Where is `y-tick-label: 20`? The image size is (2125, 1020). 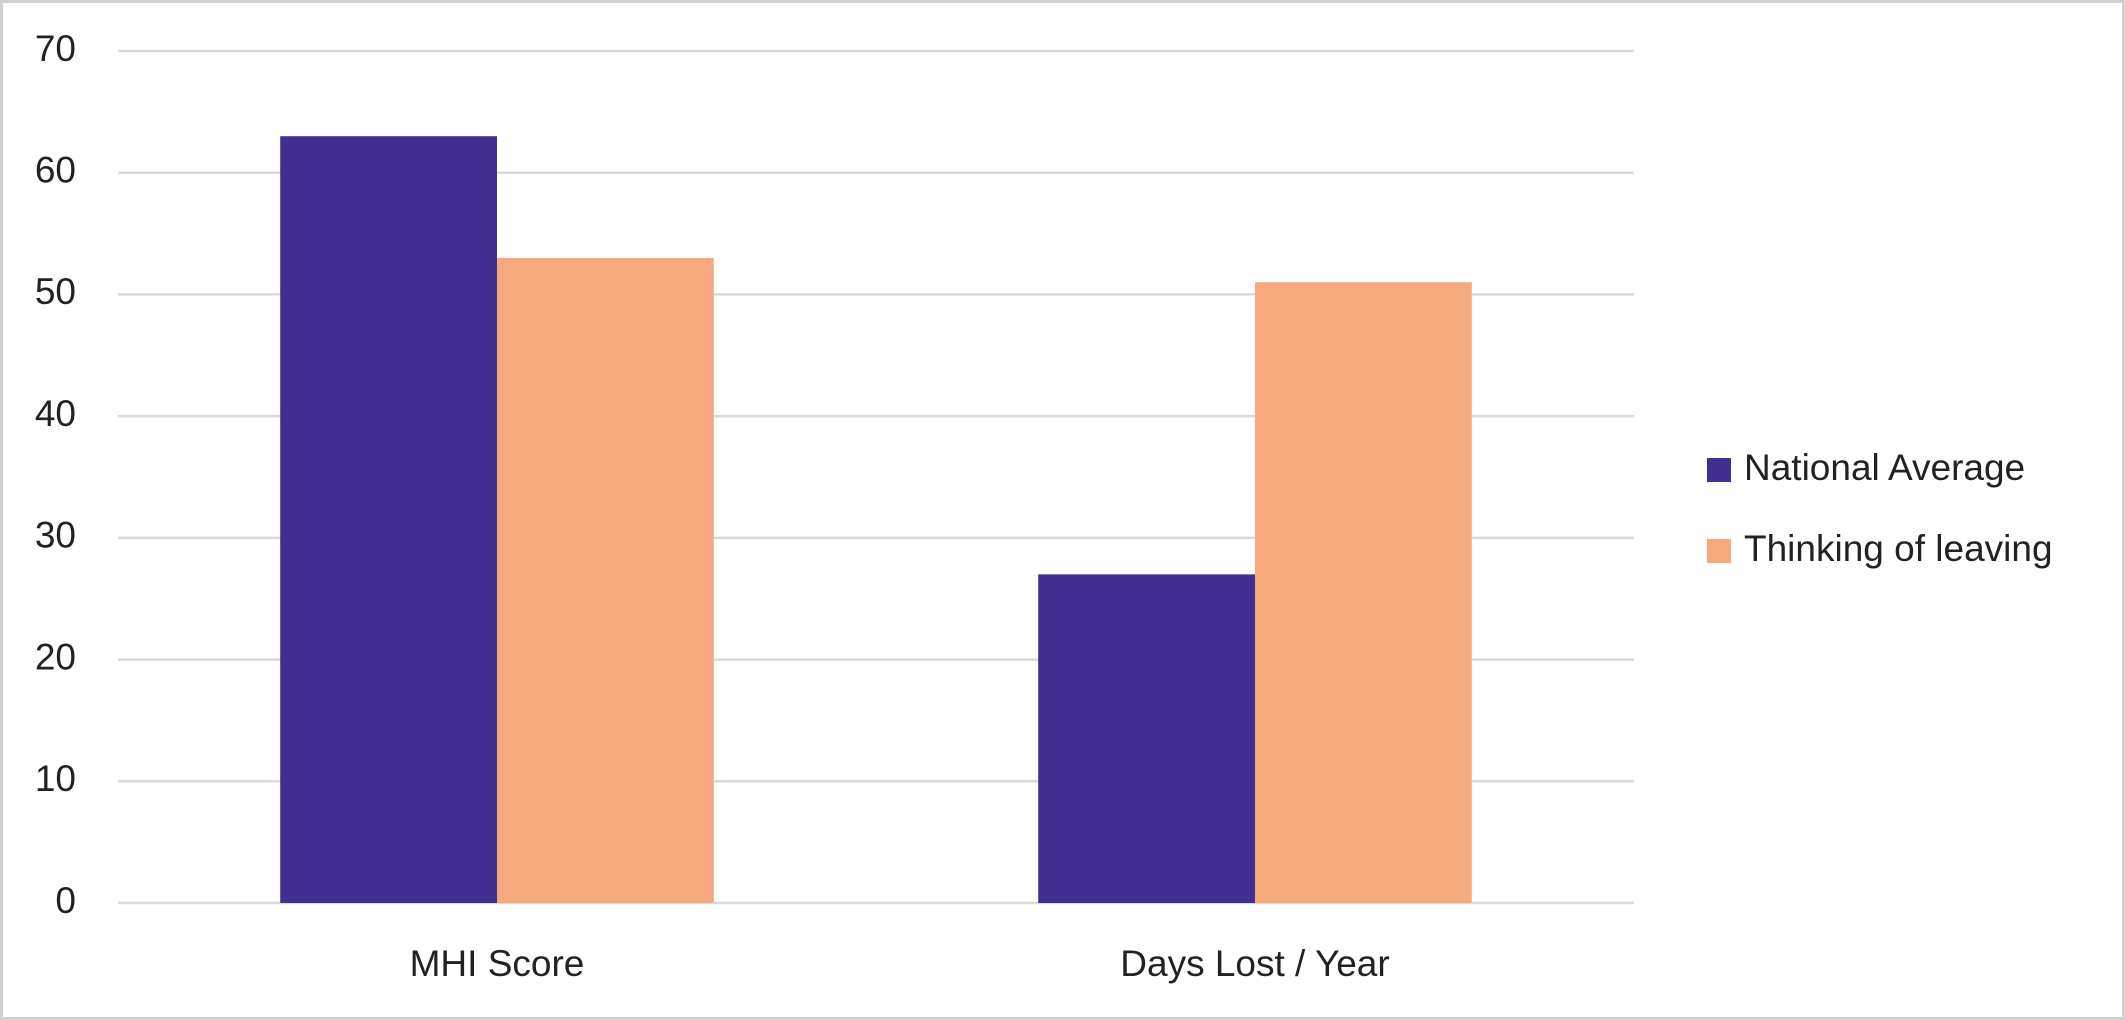
y-tick-label: 20 is located at coordinates (55, 656).